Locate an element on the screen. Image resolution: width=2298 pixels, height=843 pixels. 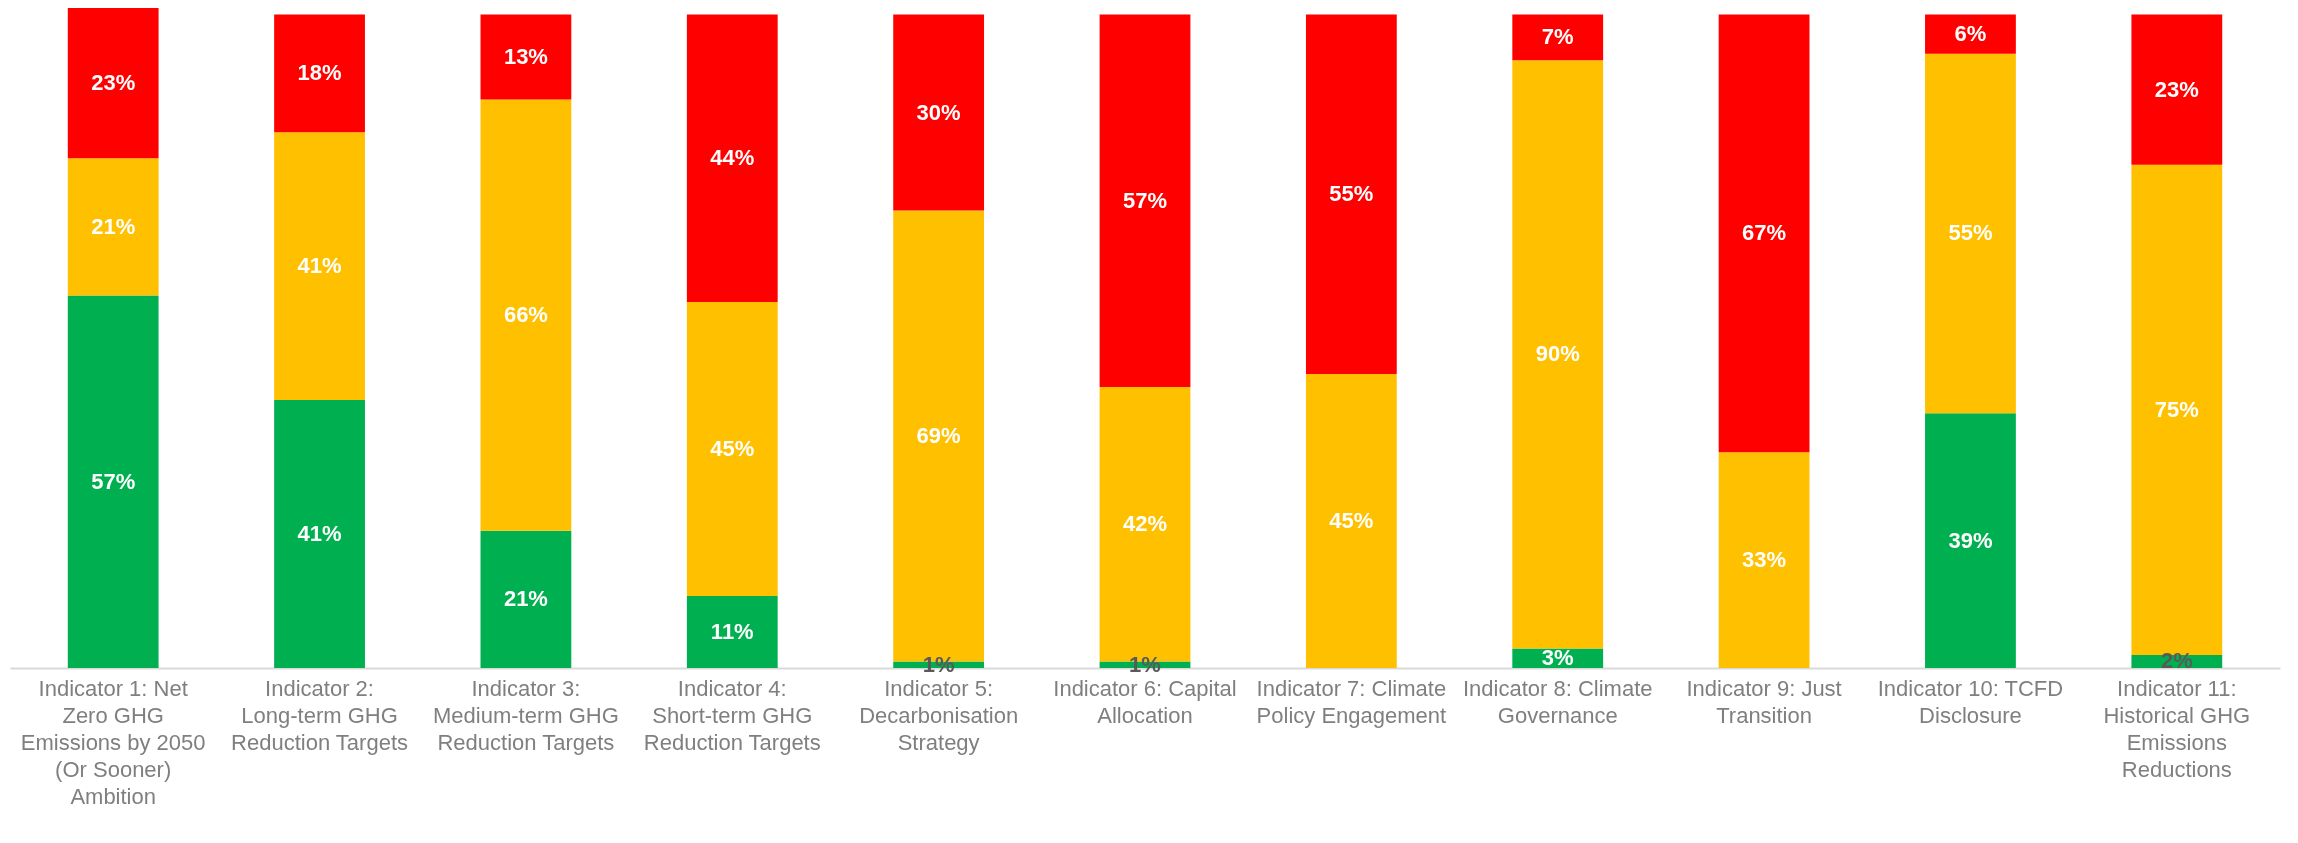
data-label: 90% is located at coordinates (1557, 354).